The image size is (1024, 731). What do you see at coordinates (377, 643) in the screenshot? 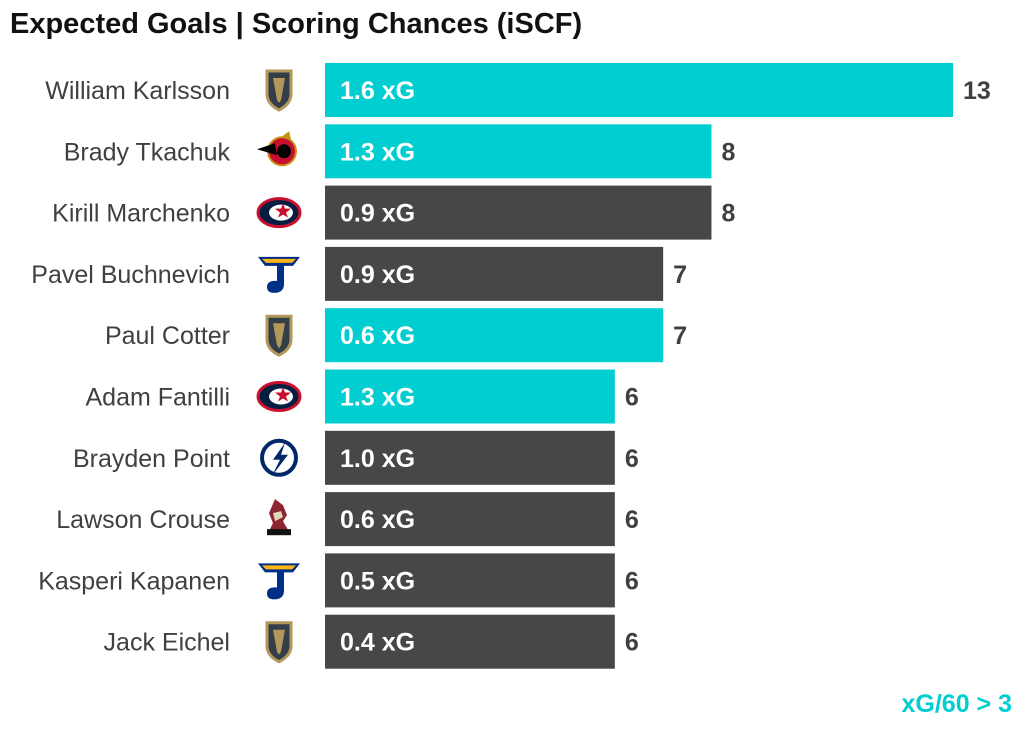
I see `bar-xg-label: 0.4 xG` at bounding box center [377, 643].